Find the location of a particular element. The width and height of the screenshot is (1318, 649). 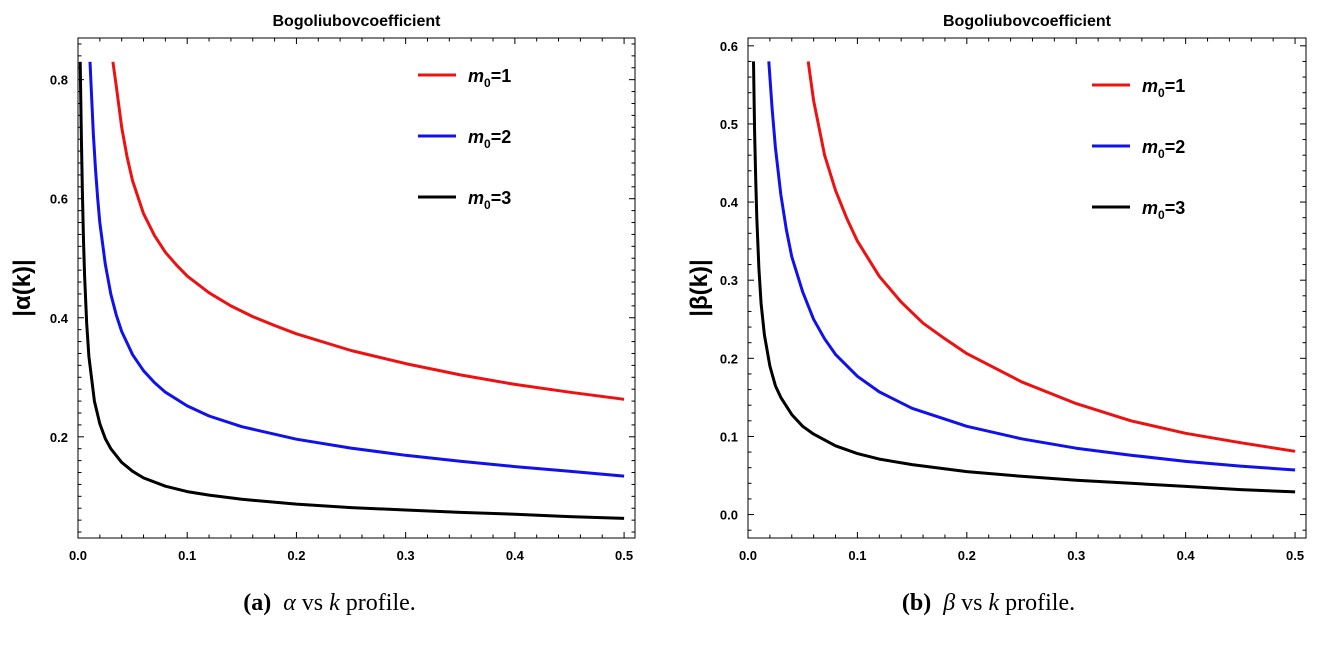

caption-var: α is located at coordinates (289, 603).